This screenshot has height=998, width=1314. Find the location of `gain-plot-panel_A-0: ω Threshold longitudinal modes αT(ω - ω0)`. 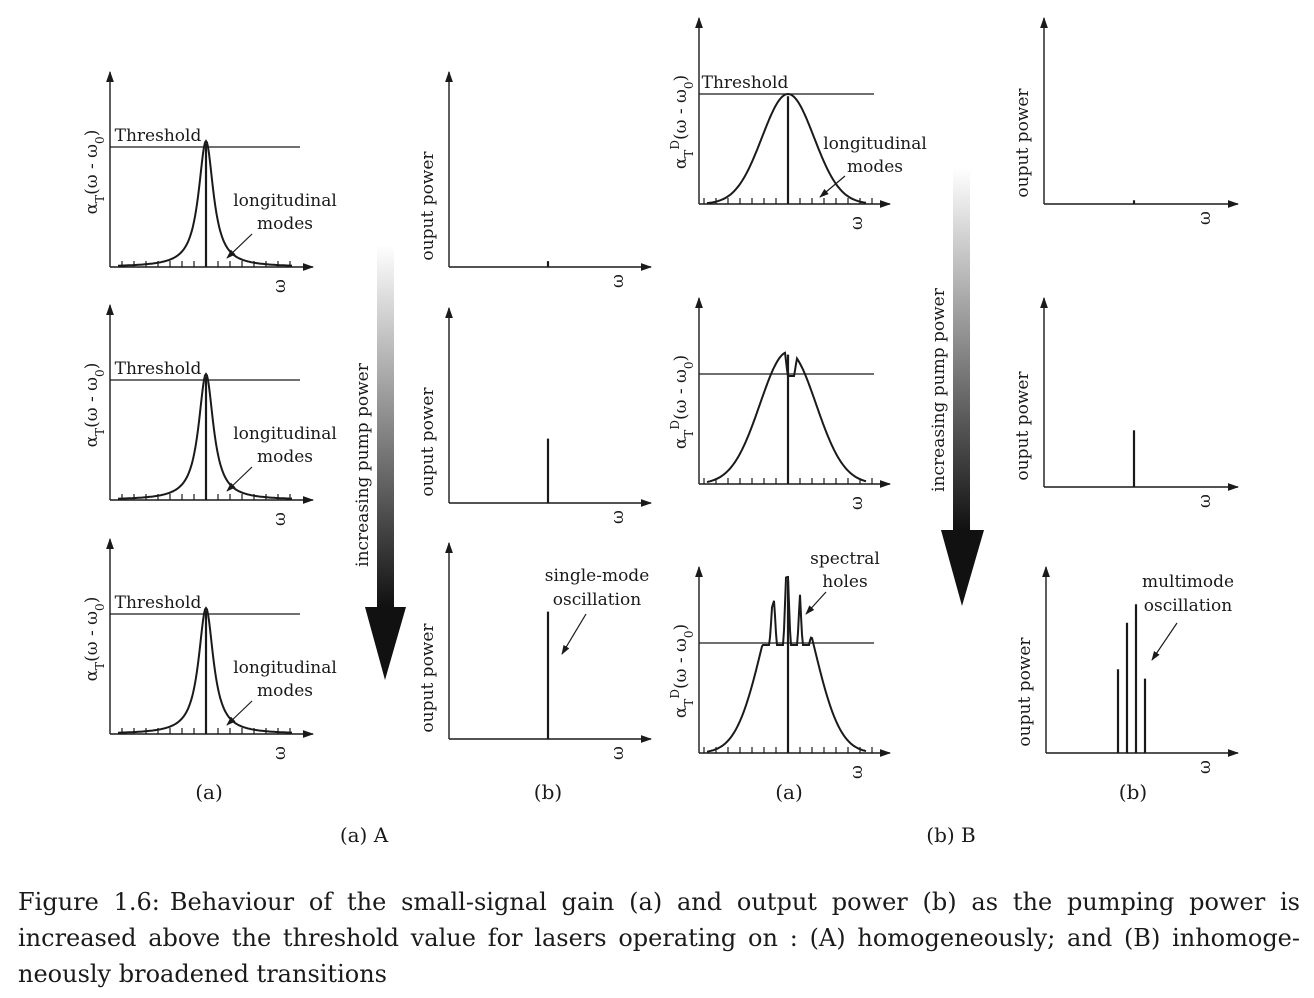

gain-plot-panel_A-0: ω Threshold longitudinal modes αT(ω - ω0) is located at coordinates (209, 181).